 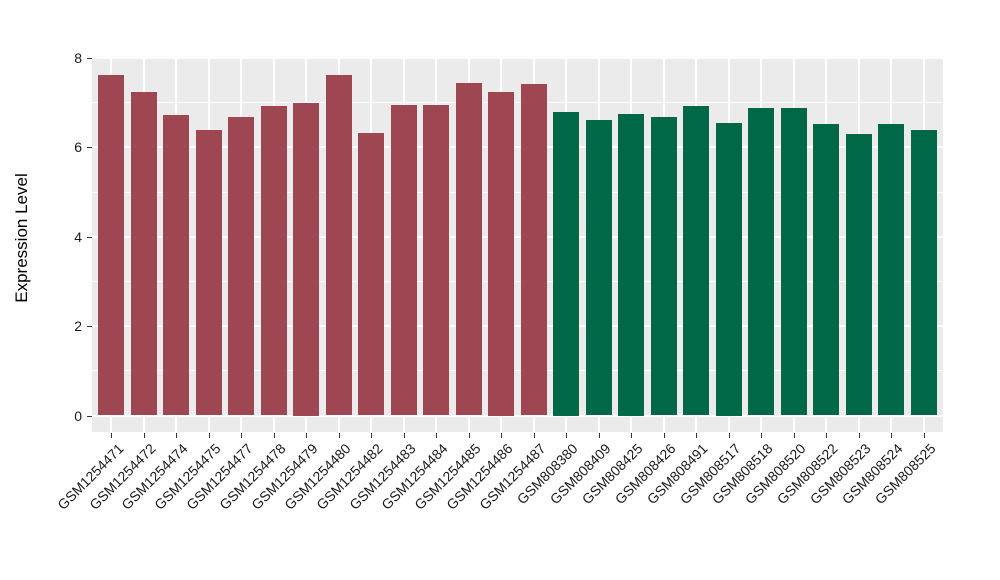 What do you see at coordinates (78, 415) in the screenshot?
I see `y-tick-label: 0` at bounding box center [78, 415].